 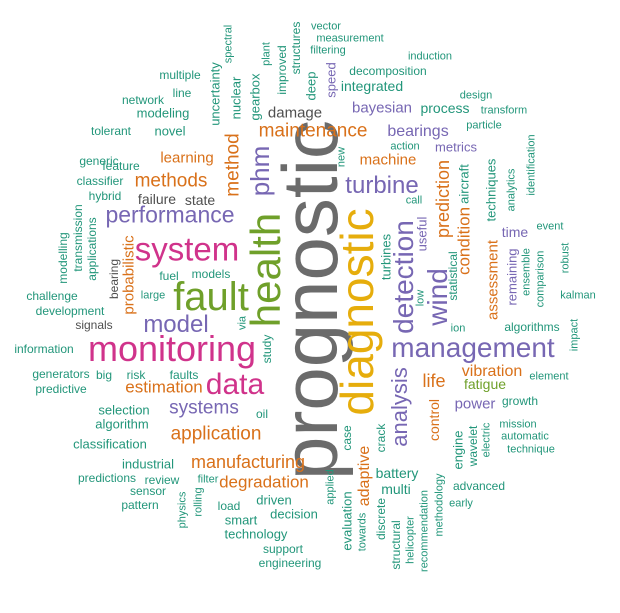 What do you see at coordinates (328, 50) in the screenshot?
I see `word-filtering: filtering` at bounding box center [328, 50].